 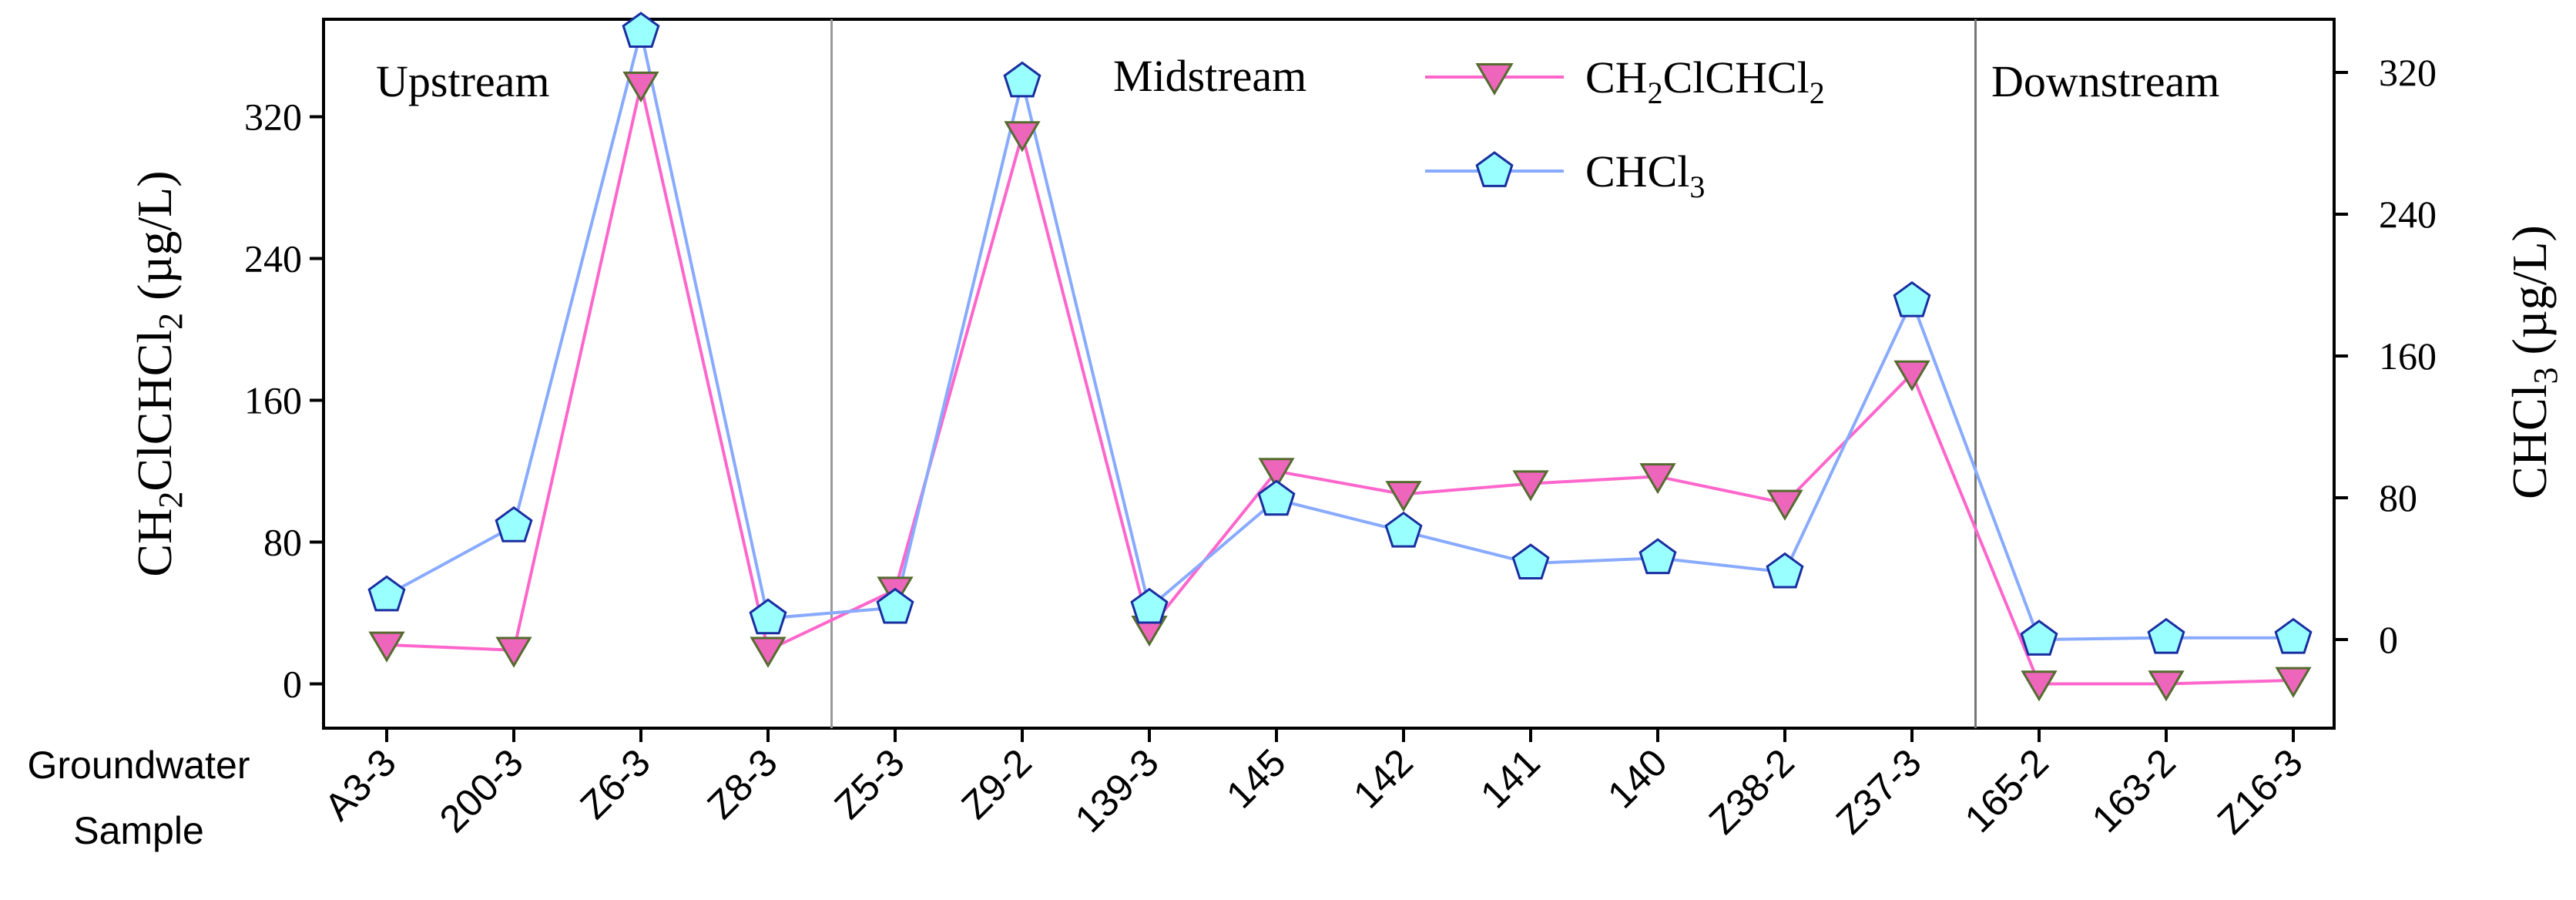 What do you see at coordinates (2533, 362) in the screenshot?
I see `y-right-axis-label: CHCl3 (µg/L)` at bounding box center [2533, 362].